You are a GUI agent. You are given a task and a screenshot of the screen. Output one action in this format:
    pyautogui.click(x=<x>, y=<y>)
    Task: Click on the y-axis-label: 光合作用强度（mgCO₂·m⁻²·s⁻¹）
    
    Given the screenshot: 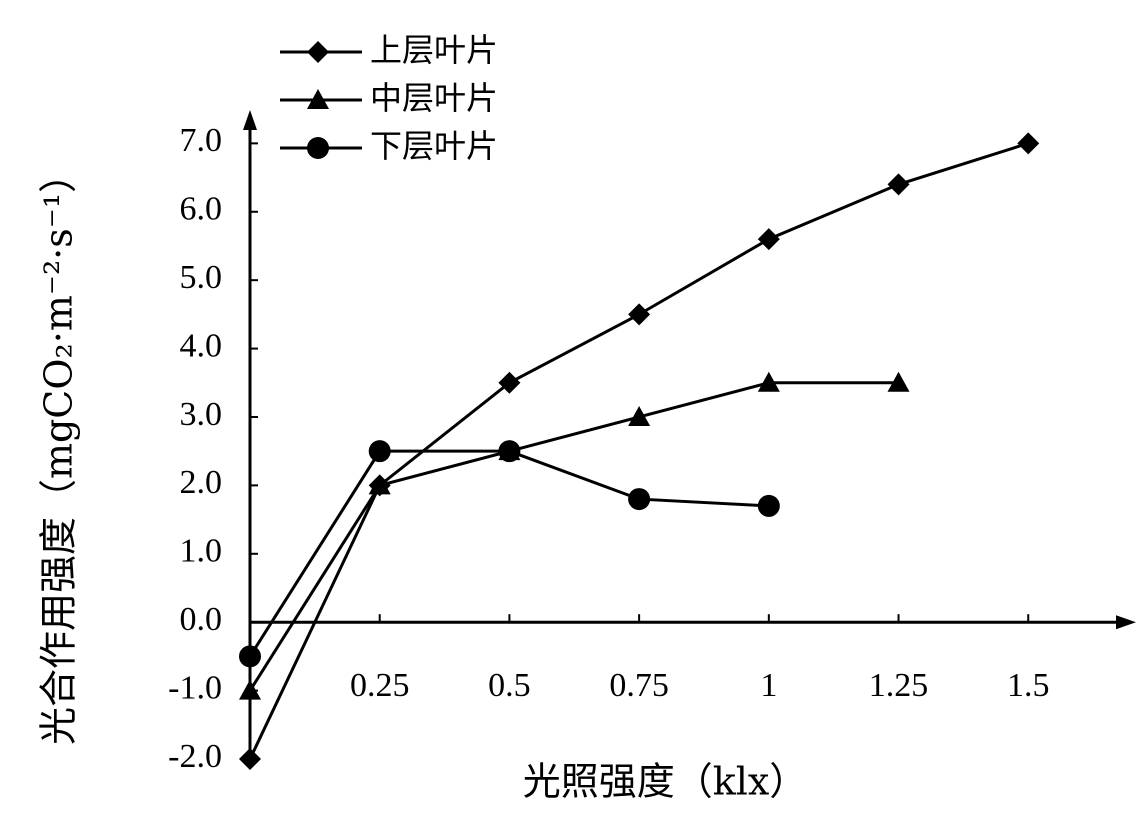 What is the action you would take?
    pyautogui.click(x=59, y=450)
    